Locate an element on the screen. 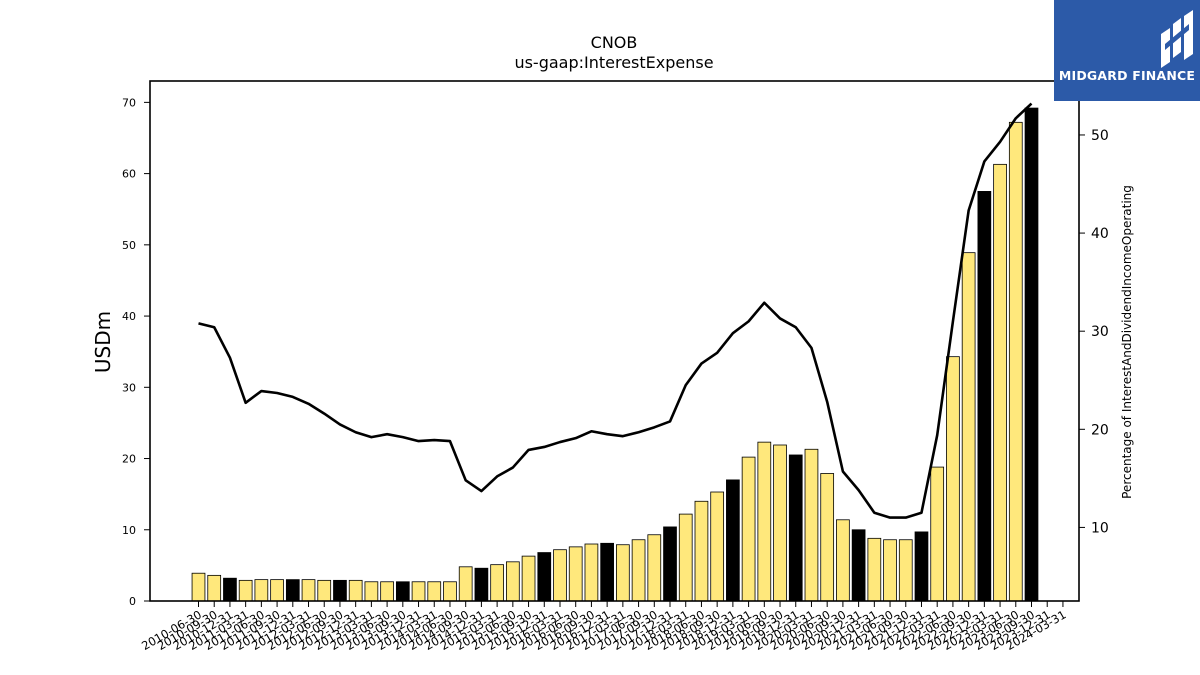 The width and height of the screenshot is (1200, 675). y-tick-label: 30 is located at coordinates (129, 387).